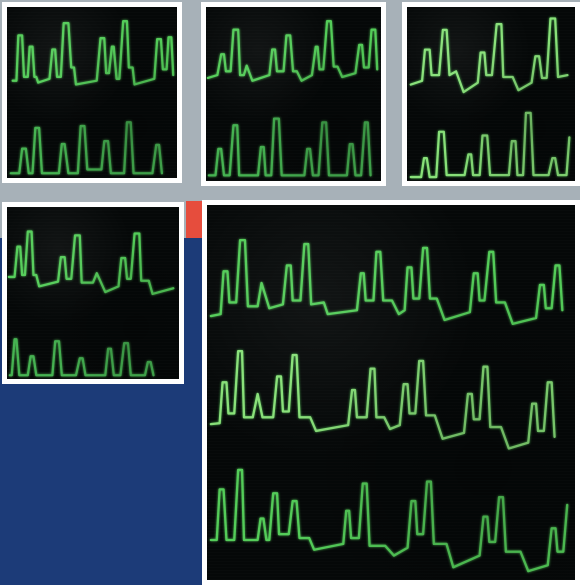 This screenshot has height=585, width=580. I want to click on red-accent-strip, so click(194, 219).